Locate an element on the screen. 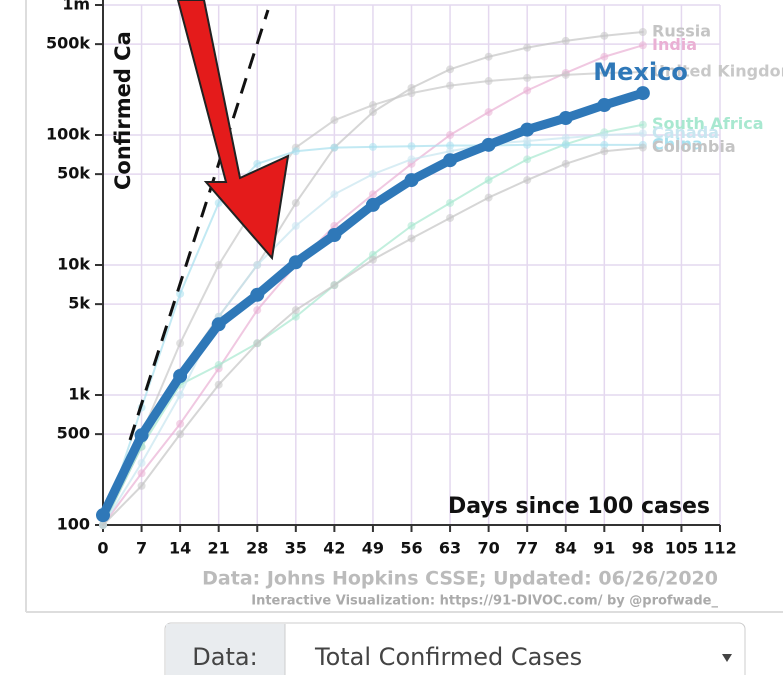 The image size is (783, 675). dropdown is located at coordinates (455, 648).